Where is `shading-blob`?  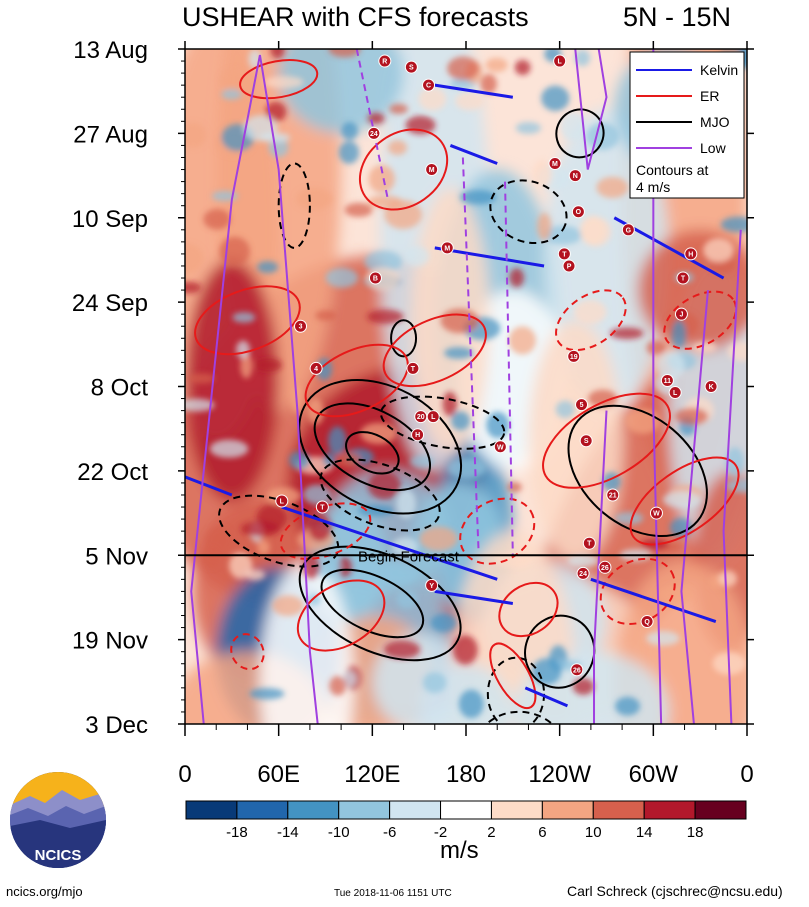 shading-blob is located at coordinates (232, 380).